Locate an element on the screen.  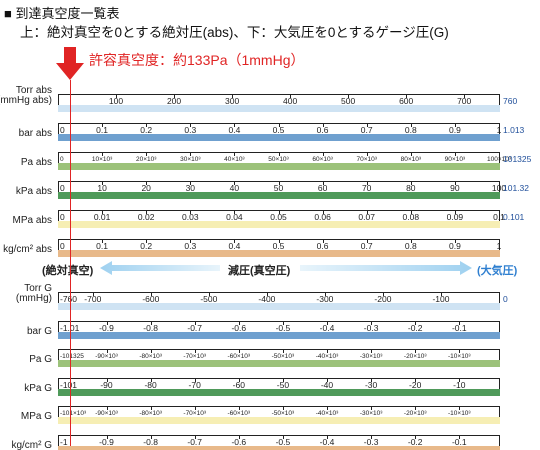
tick-label: -0.7 is located at coordinates (195, 441).